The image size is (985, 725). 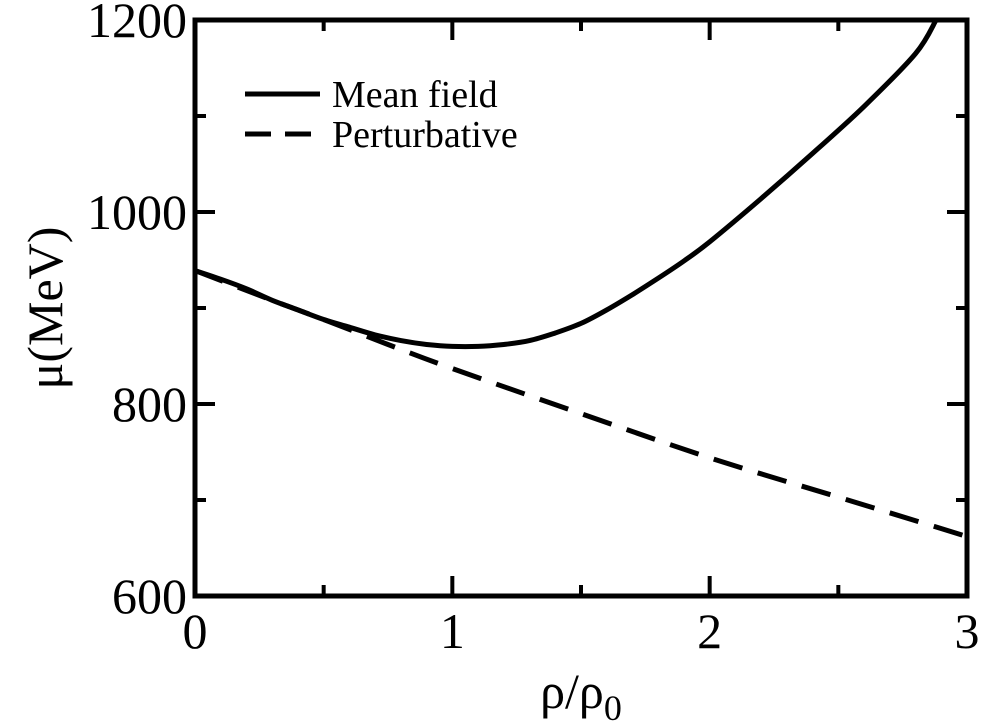 I want to click on legend-label-perturbative: Perturbative, so click(x=425, y=135).